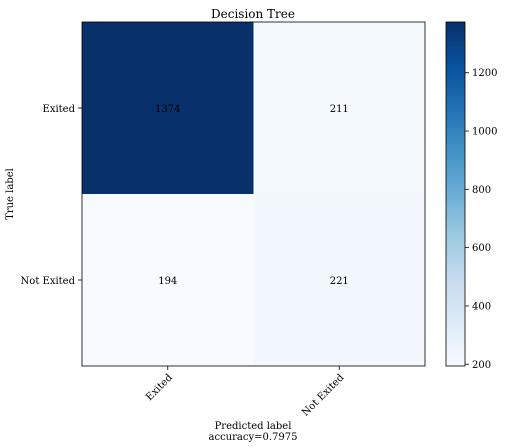 This screenshot has height=448, width=507. I want to click on y-tick-label: Exited, so click(59, 109).